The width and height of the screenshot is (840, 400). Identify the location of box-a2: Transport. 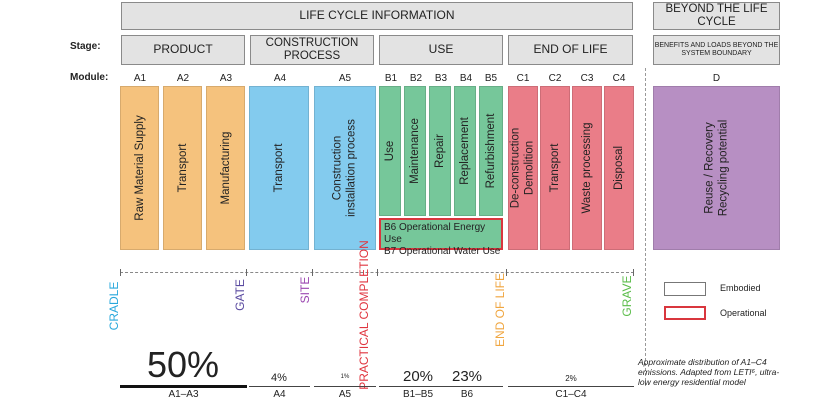
(182, 168).